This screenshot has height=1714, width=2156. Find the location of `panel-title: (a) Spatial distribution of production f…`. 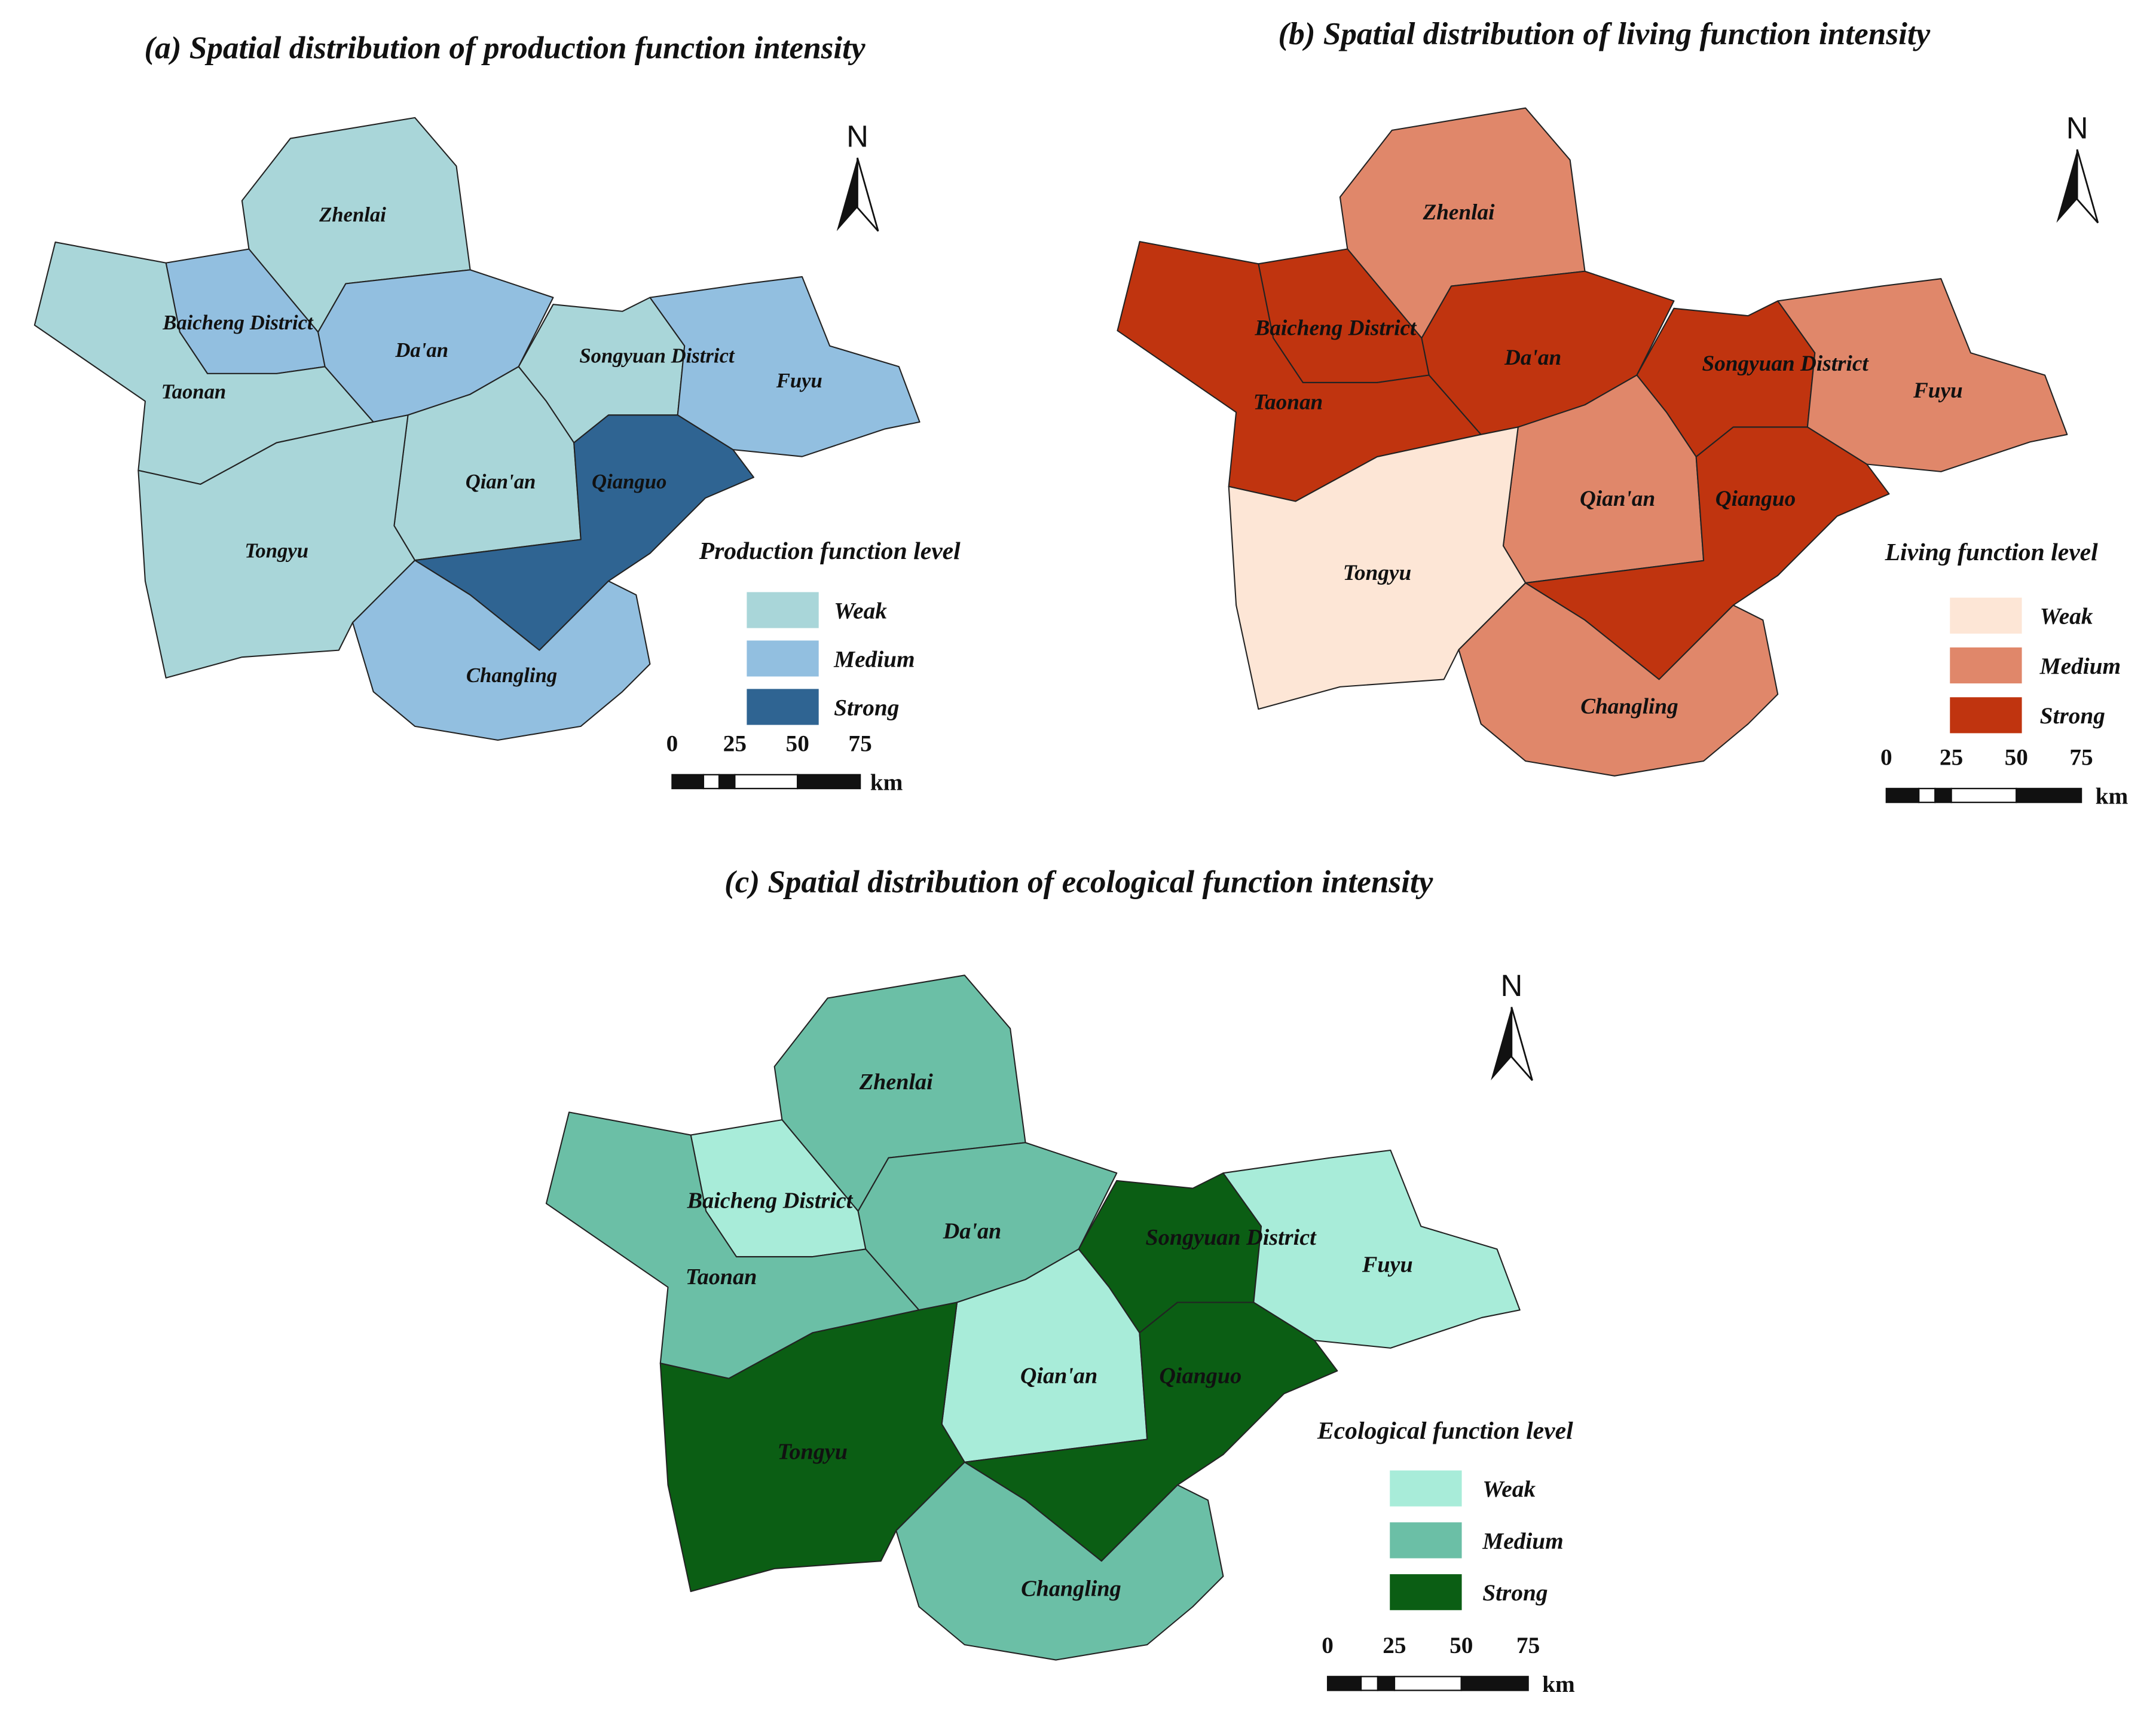

panel-title: (a) Spatial distribution of production f… is located at coordinates (505, 47).